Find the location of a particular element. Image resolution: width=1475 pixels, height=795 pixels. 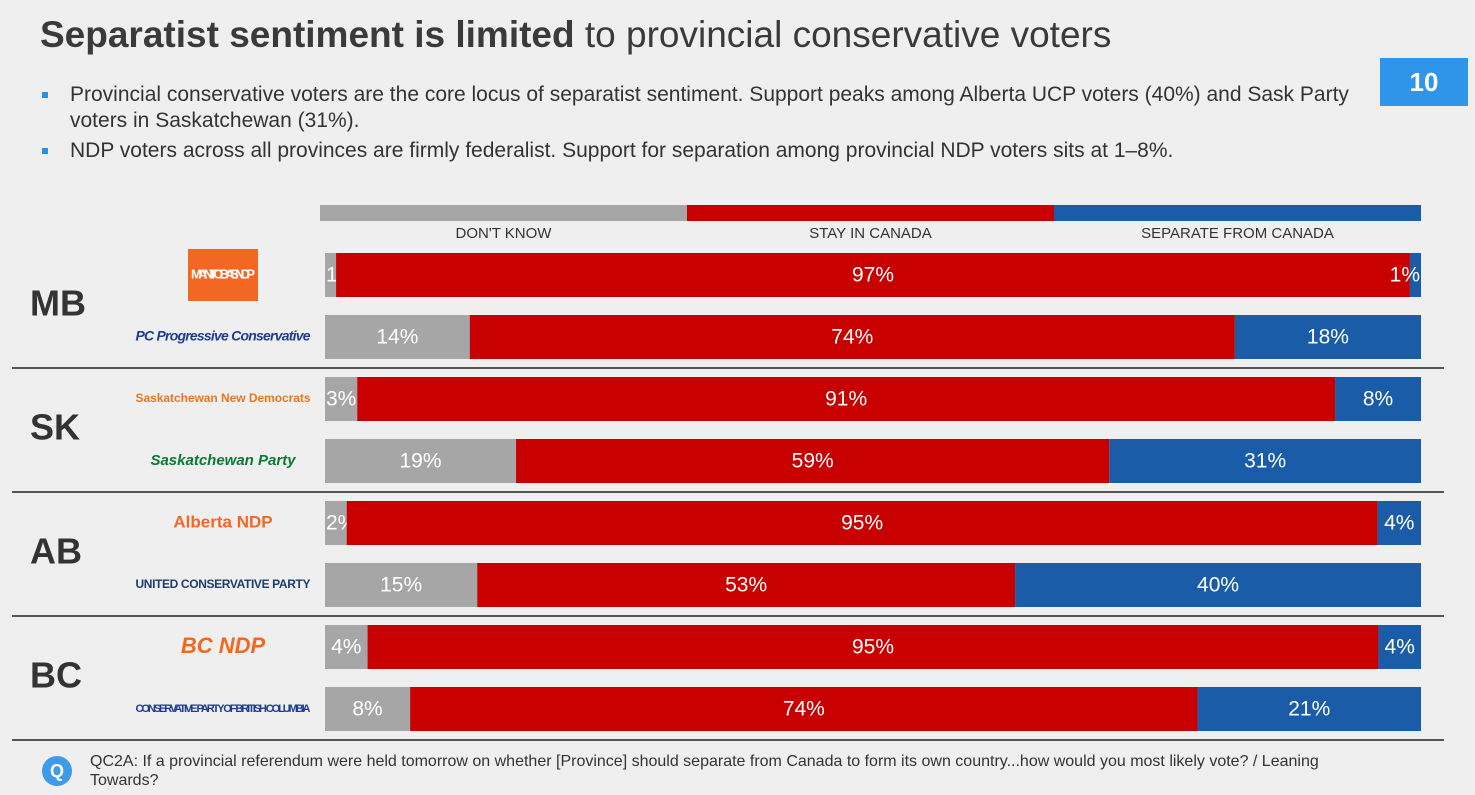

party-logo: UNITED CONSERVATIVE PARTY is located at coordinates (223, 584).